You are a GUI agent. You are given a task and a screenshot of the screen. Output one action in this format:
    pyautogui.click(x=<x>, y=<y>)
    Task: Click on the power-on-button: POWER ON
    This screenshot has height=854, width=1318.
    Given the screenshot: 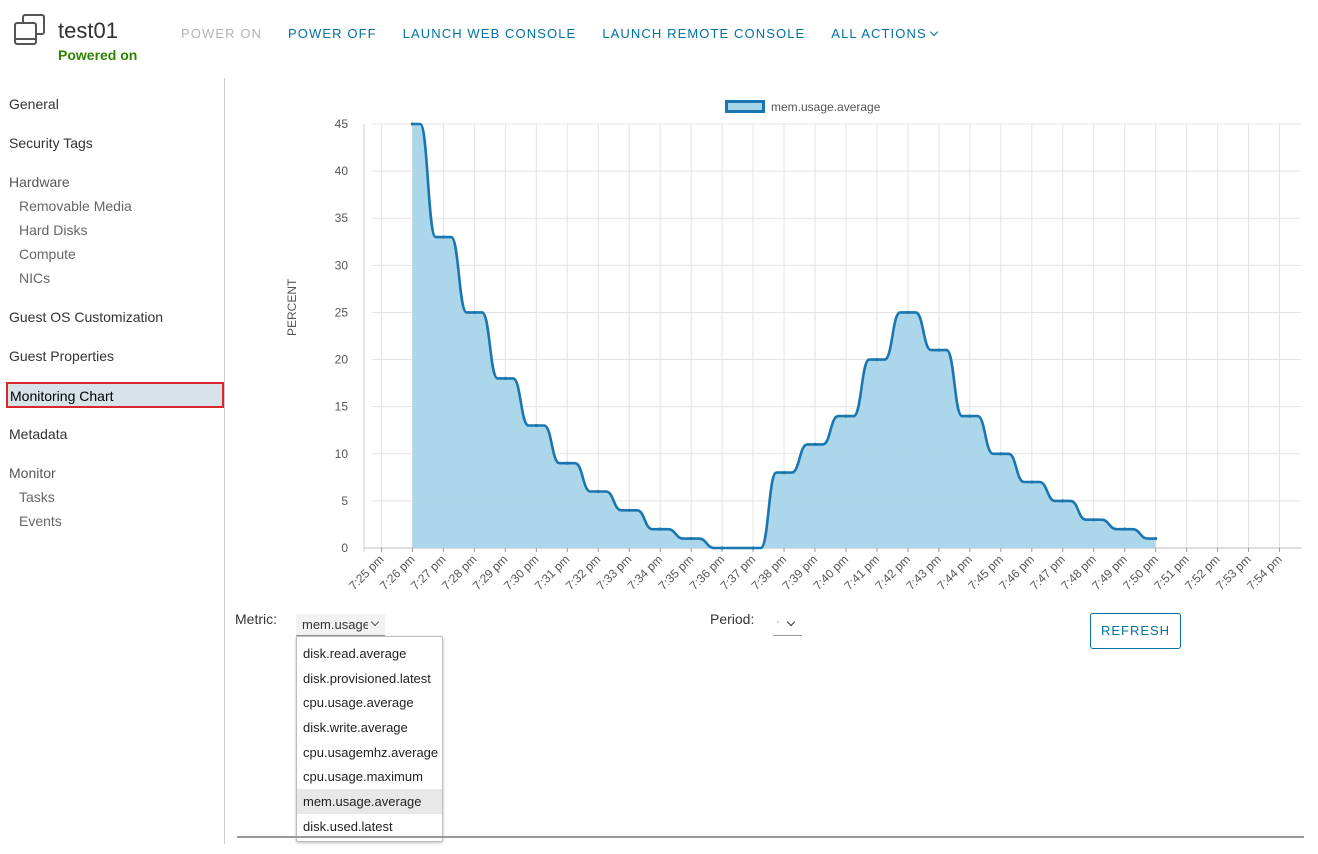 What is the action you would take?
    pyautogui.click(x=222, y=33)
    